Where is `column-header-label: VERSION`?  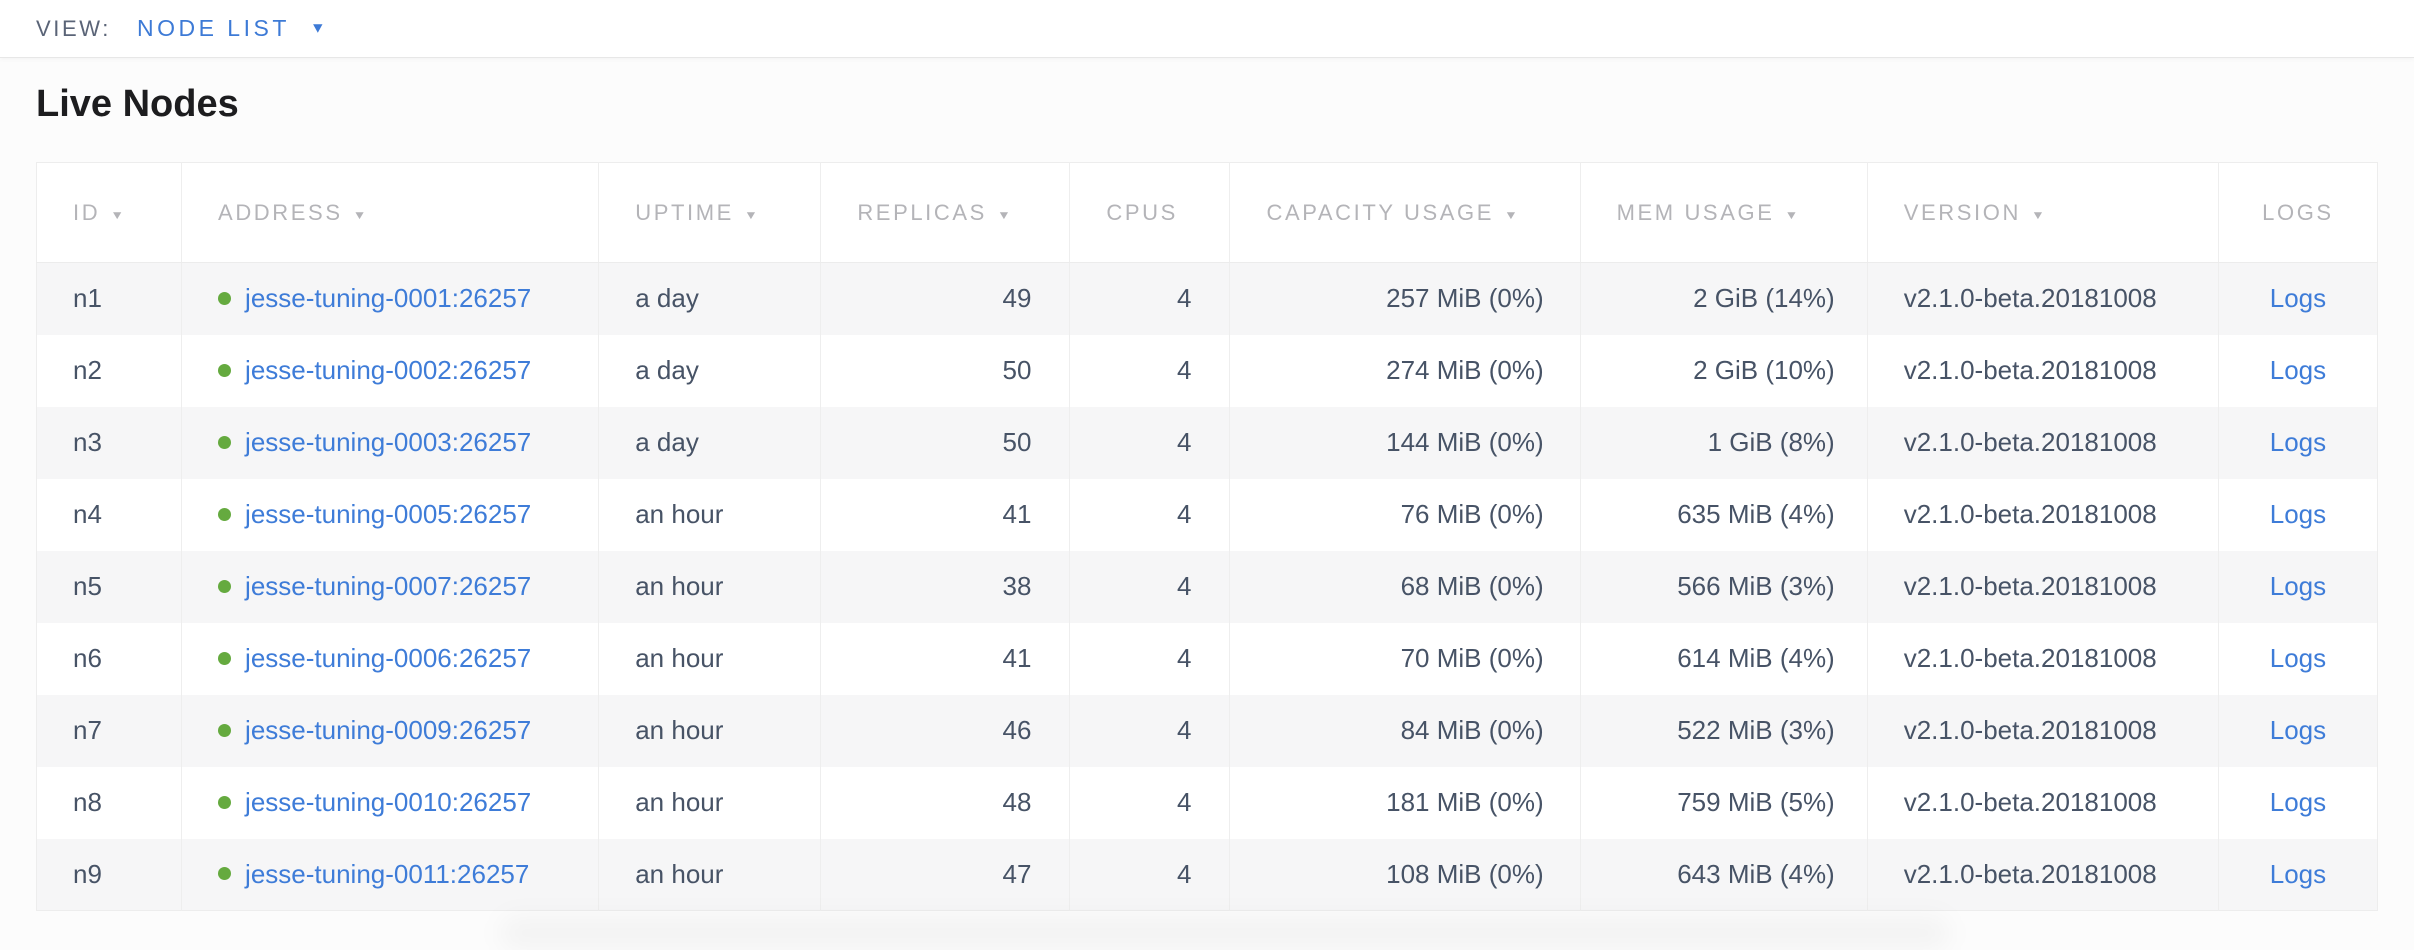
column-header-label: VERSION is located at coordinates (1962, 212).